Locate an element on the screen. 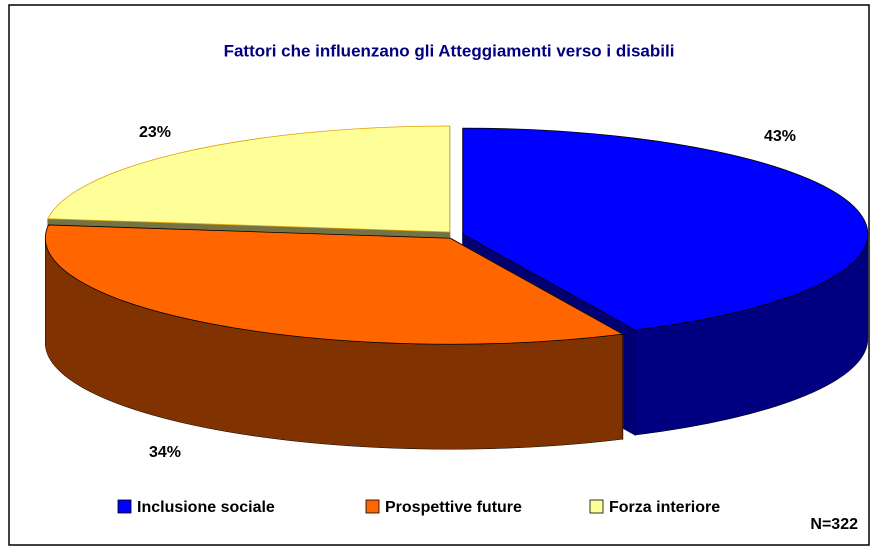 The image size is (874, 547). data-label: 23% is located at coordinates (155, 132).